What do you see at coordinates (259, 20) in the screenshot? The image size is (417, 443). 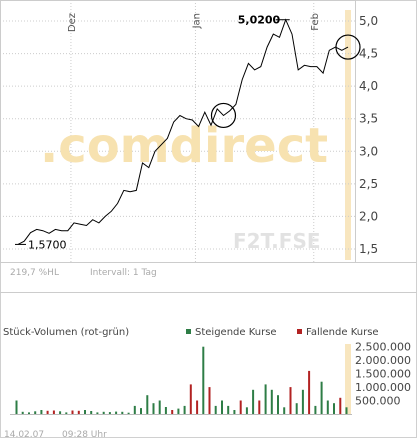 I see `high-value-label: 5,0200` at bounding box center [259, 20].